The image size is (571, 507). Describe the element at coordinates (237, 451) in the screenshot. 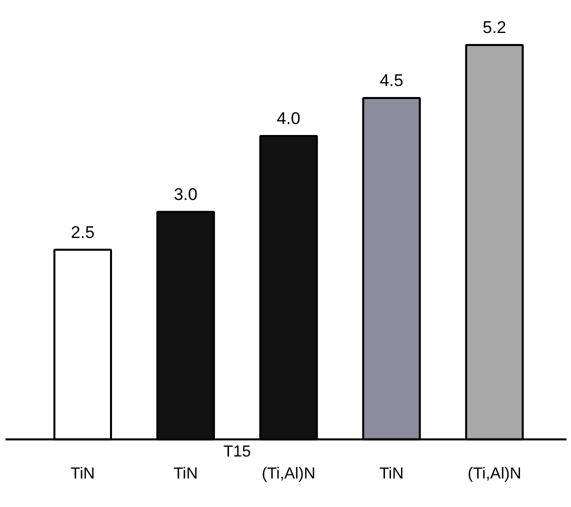

I see `text: T15` at that location.